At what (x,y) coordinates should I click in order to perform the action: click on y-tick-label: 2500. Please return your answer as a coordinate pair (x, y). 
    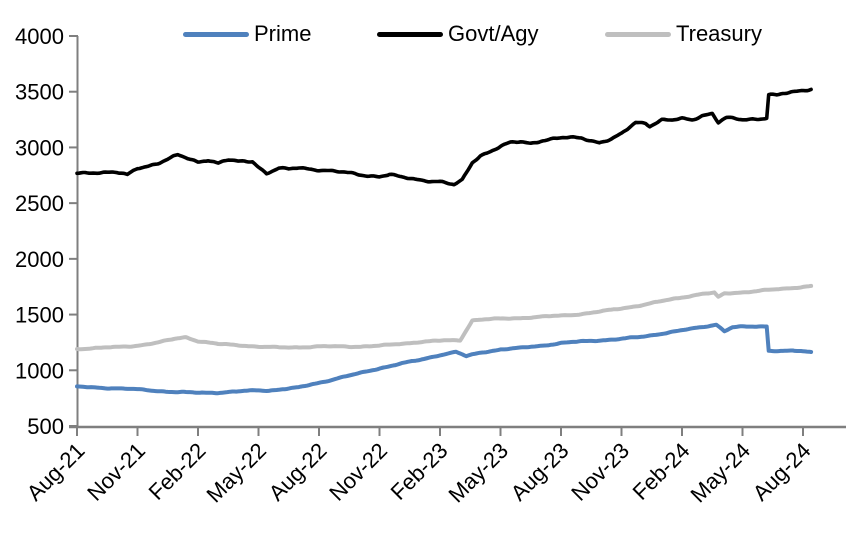
    Looking at the image, I should click on (39, 203).